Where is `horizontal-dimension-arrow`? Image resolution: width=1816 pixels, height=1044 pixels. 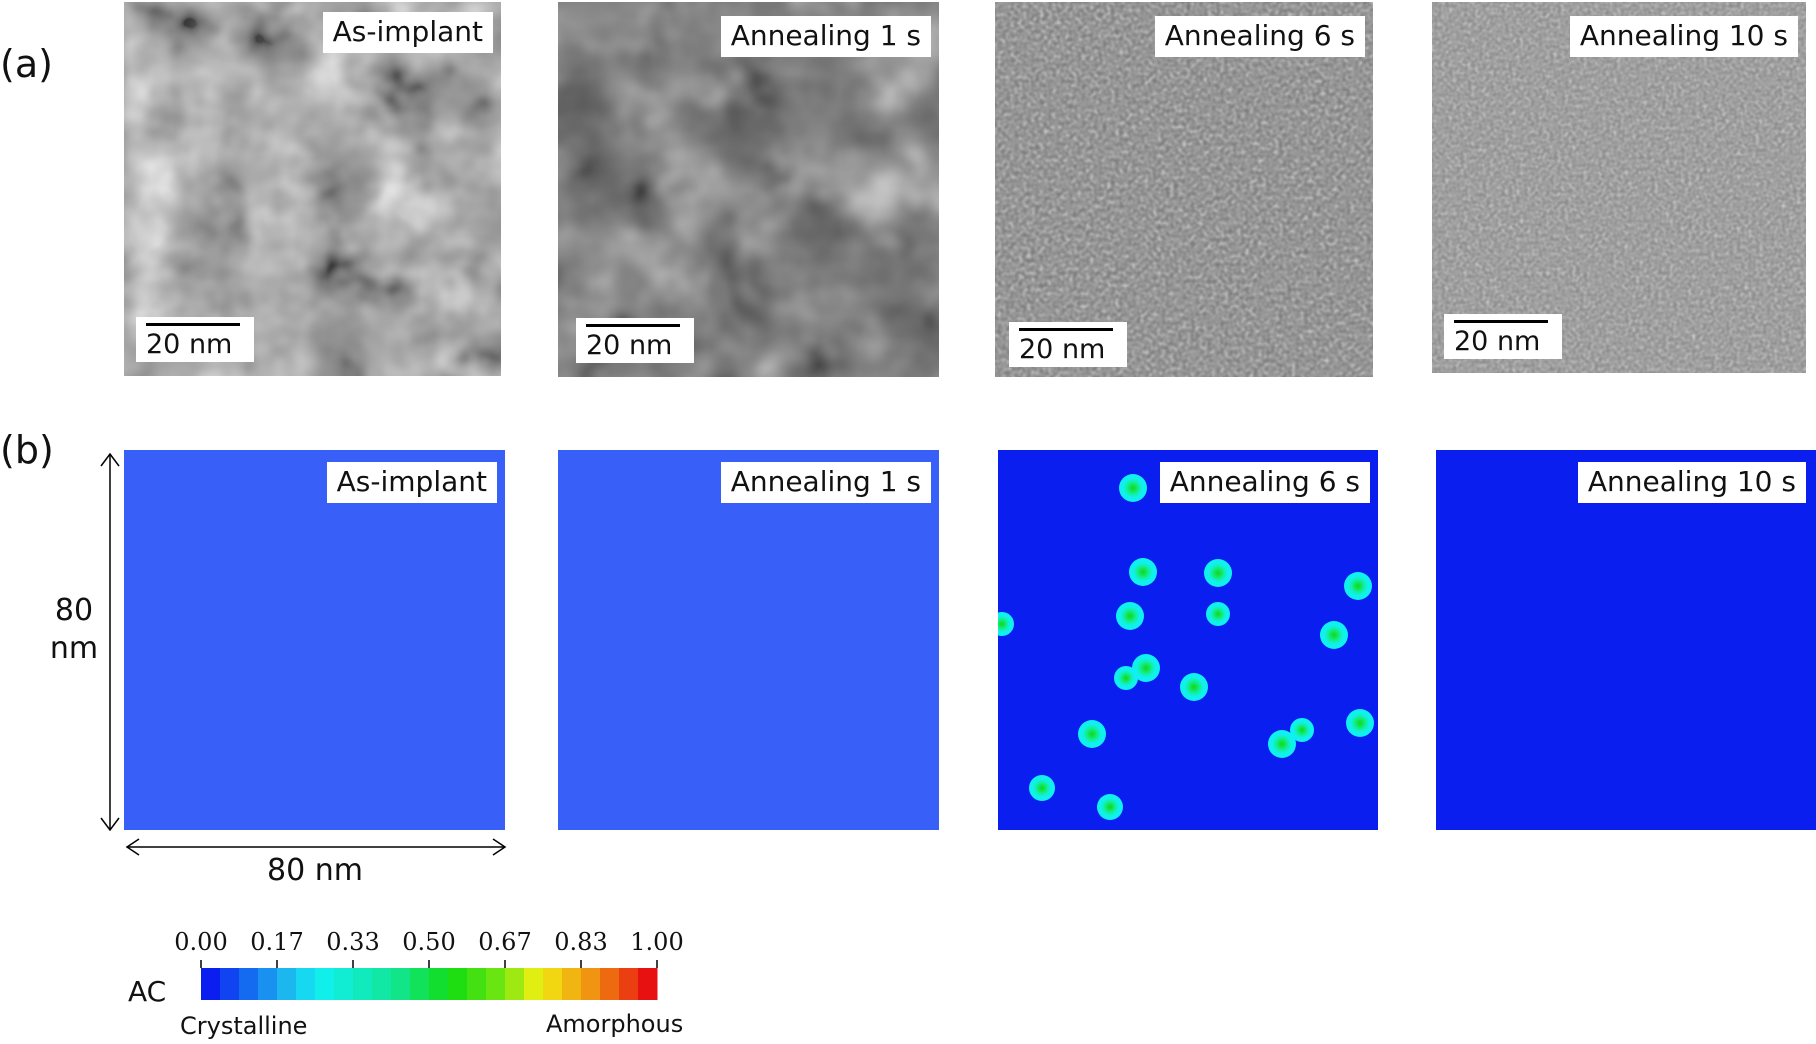 horizontal-dimension-arrow is located at coordinates (316, 847).